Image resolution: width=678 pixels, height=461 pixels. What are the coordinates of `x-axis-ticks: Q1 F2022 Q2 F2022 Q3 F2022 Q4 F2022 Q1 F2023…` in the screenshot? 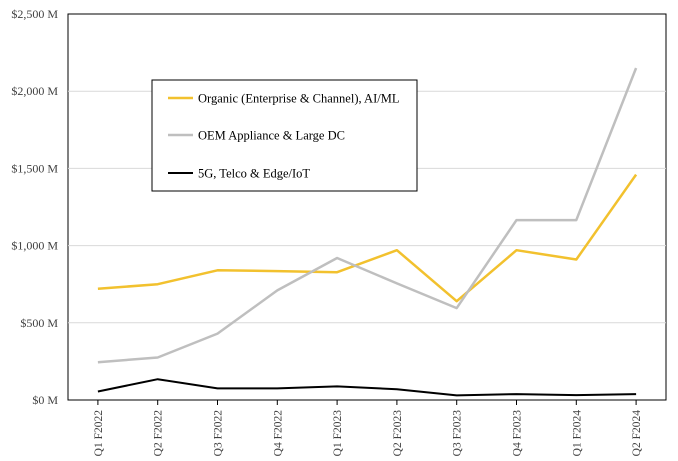 It's located at (368, 428).